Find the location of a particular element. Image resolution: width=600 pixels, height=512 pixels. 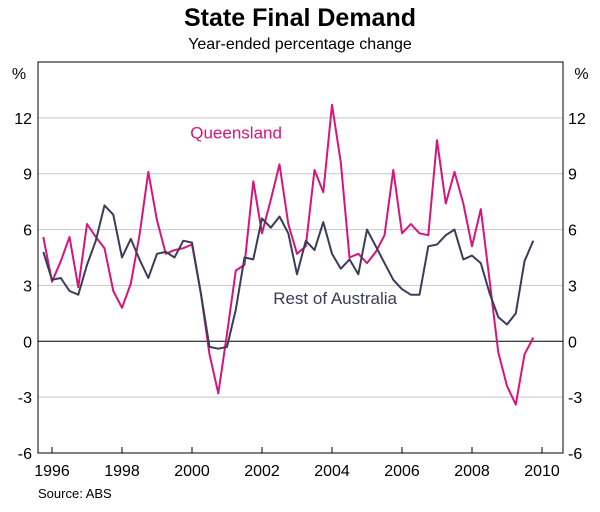

x-tick-label: 2006 is located at coordinates (402, 471).